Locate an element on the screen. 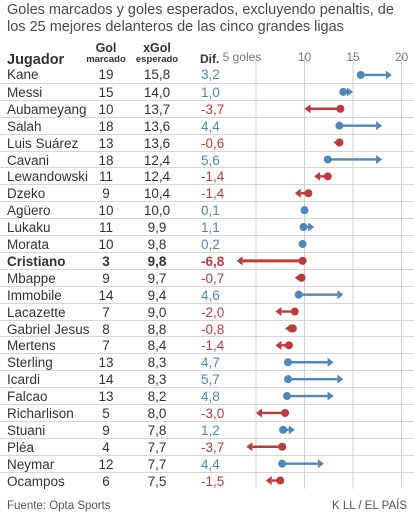  source-note: Fuente: Opta Sports is located at coordinates (59, 506).